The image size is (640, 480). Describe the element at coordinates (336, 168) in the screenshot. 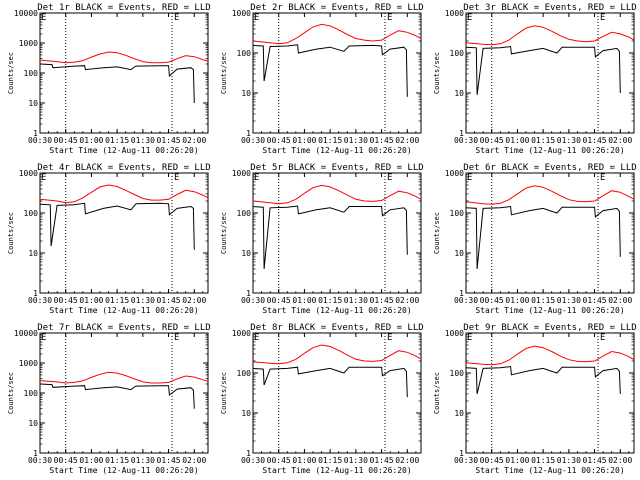

I see `chart-title: Det 5r BLACK = Events, RED = LLD` at that location.